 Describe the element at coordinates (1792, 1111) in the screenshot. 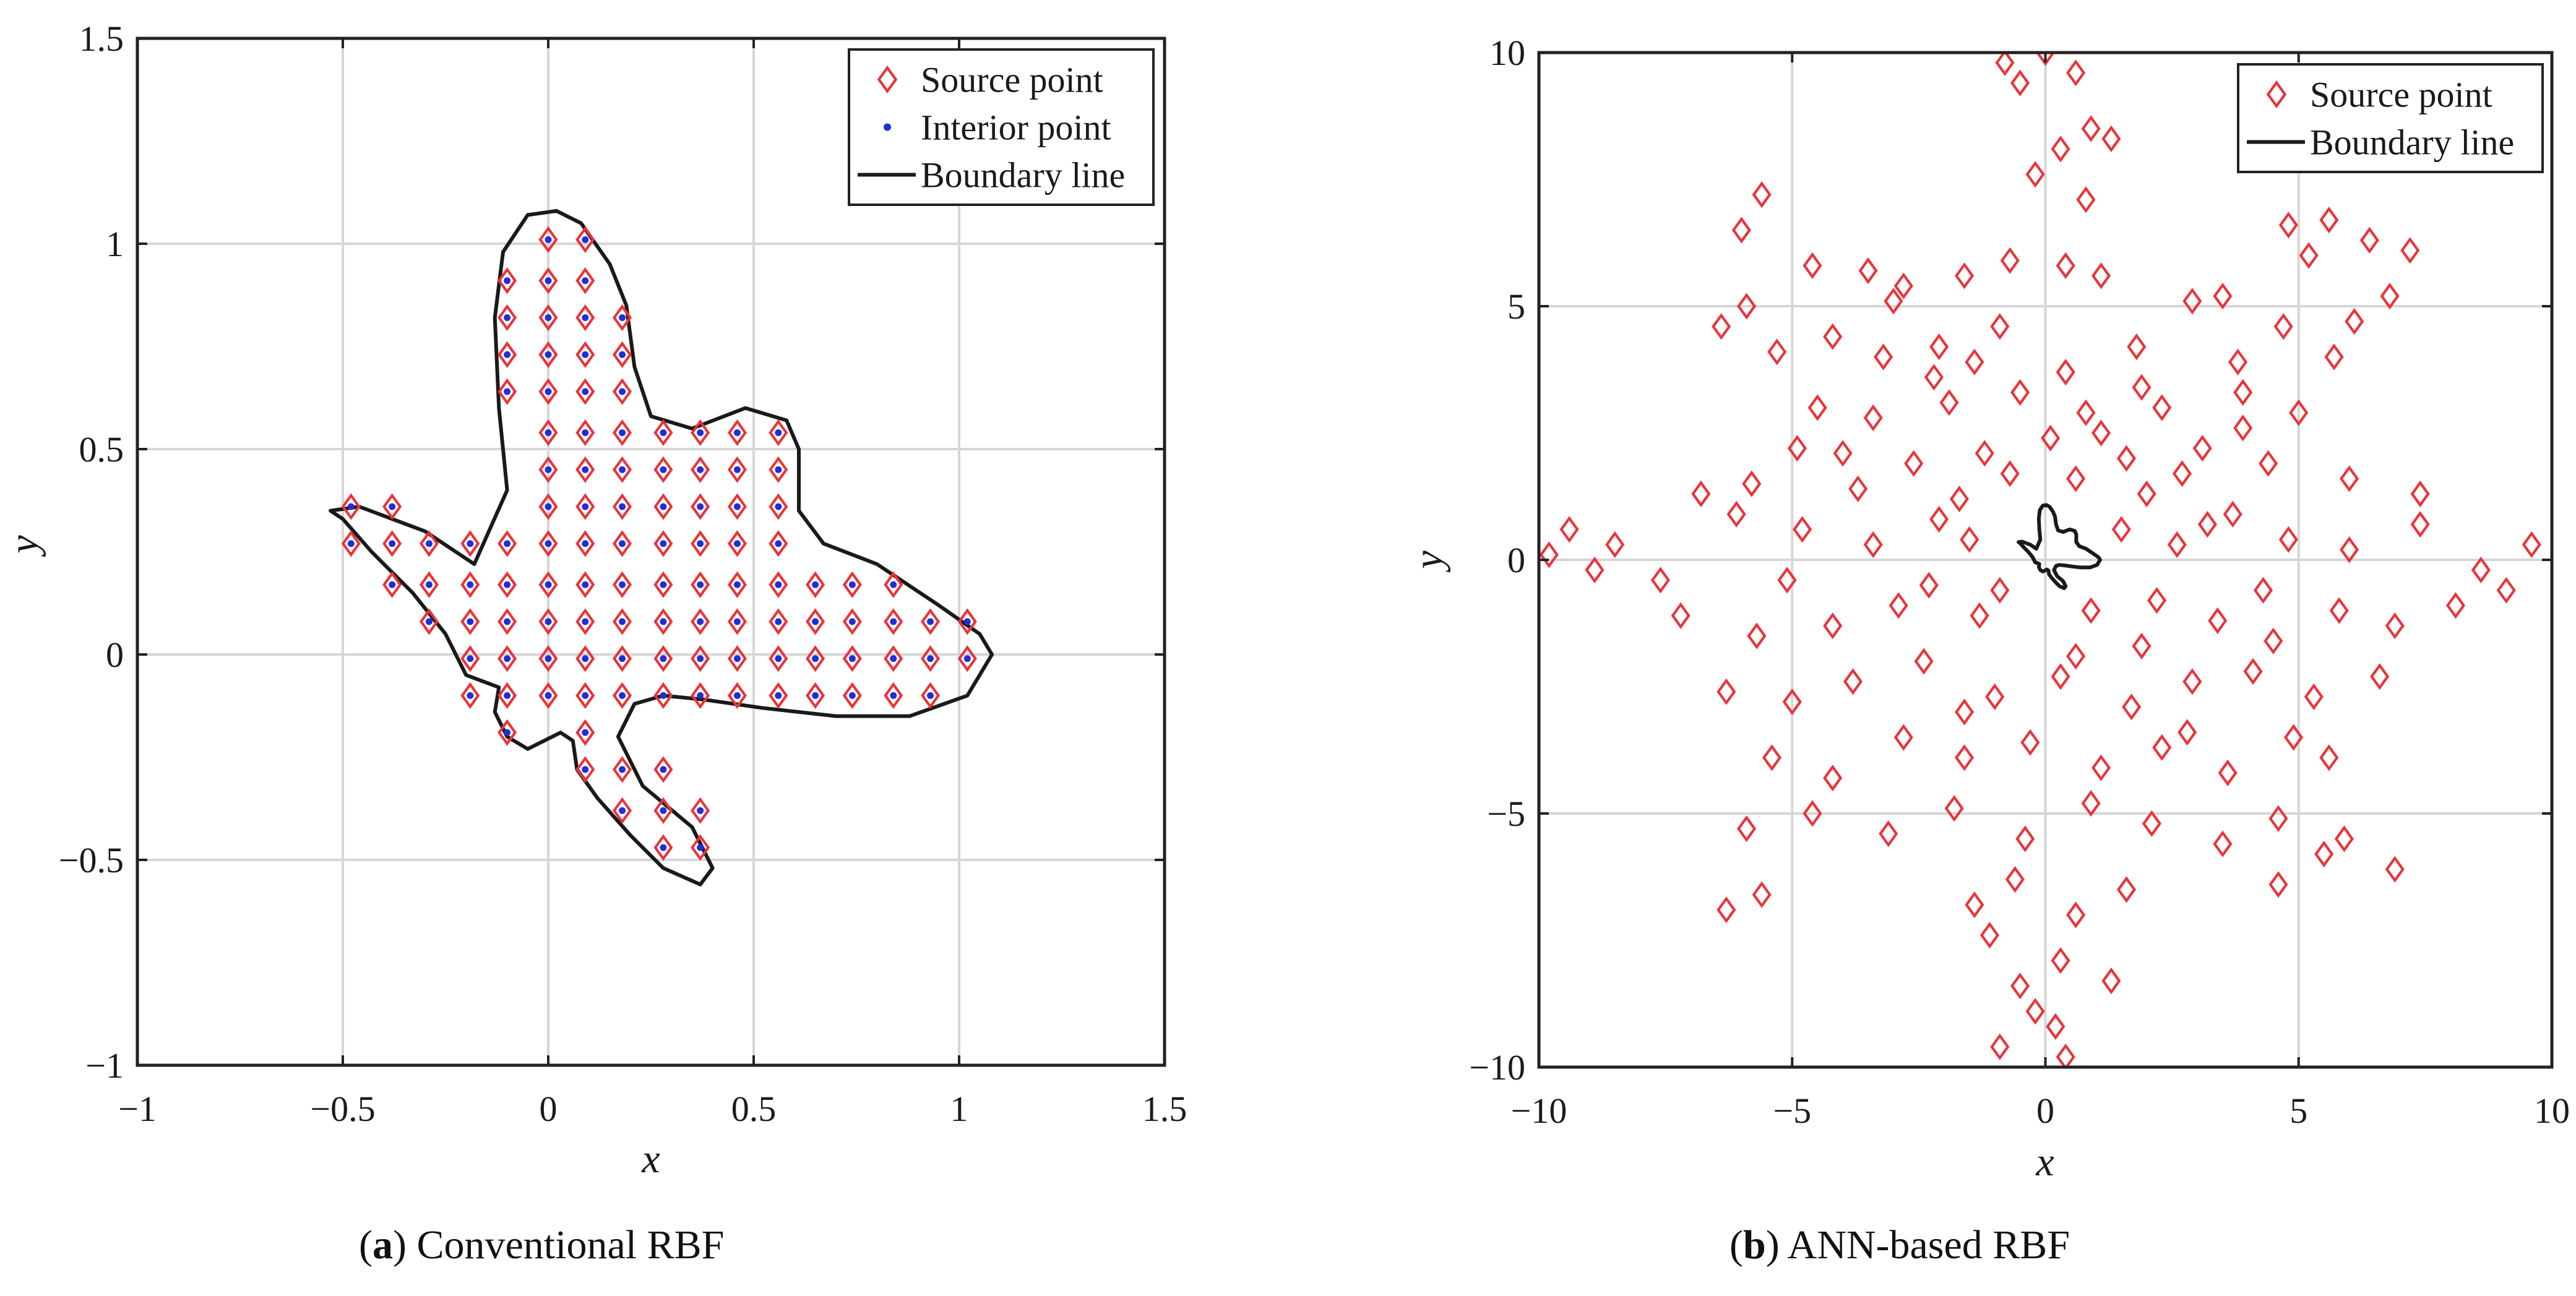

I see `chart-b-xtick-label: −5` at that location.